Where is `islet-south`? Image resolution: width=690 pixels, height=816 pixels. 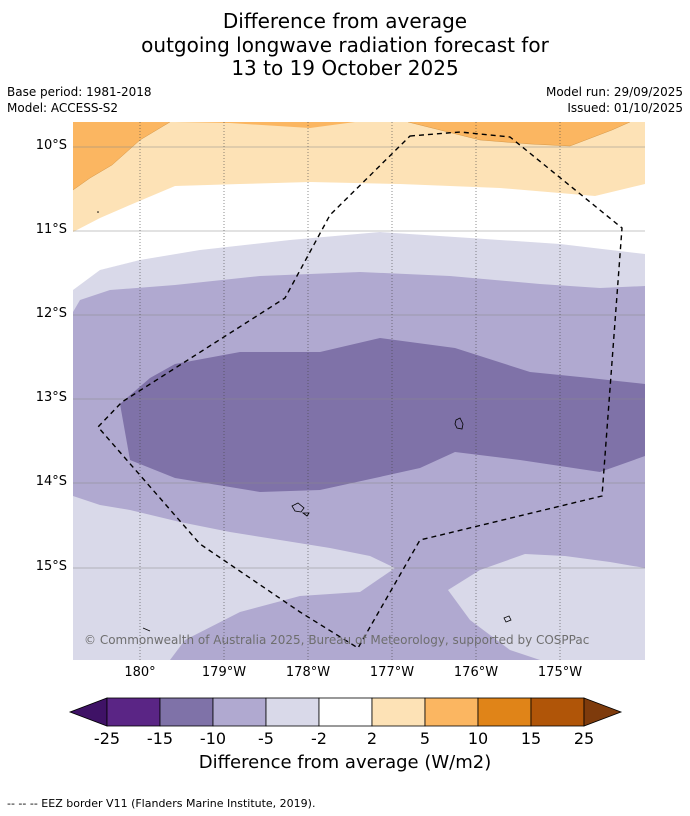
islet-south is located at coordinates (305, 514).